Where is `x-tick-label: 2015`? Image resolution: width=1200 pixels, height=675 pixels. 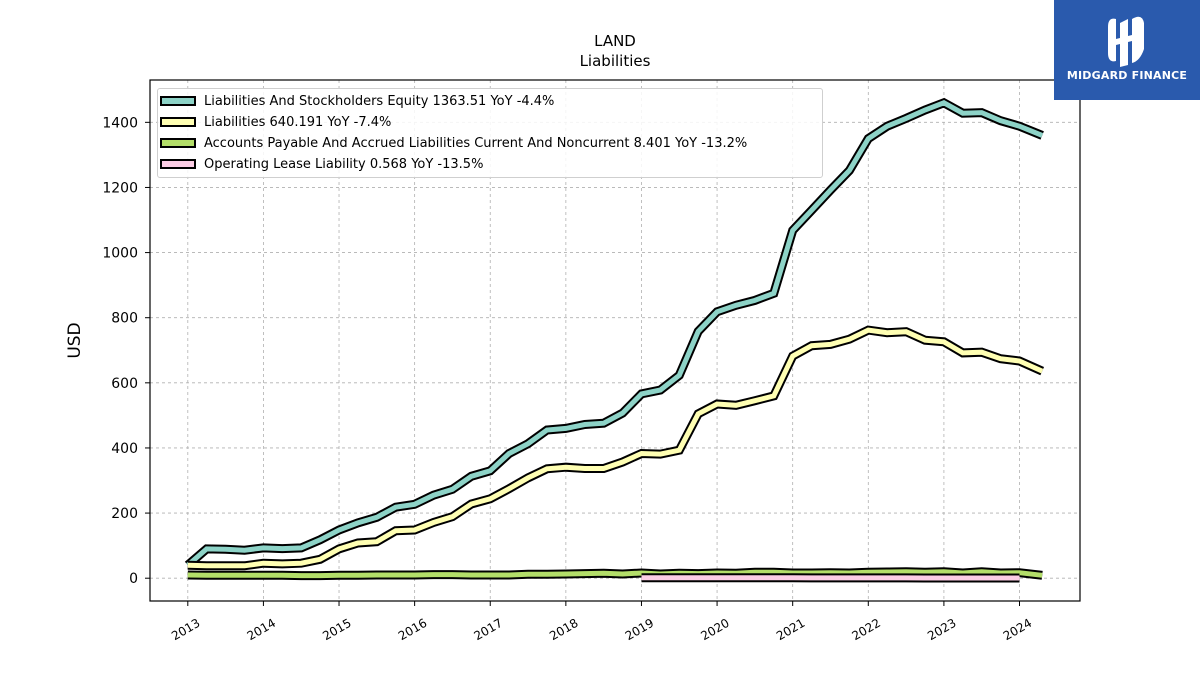 x-tick-label: 2015 is located at coordinates (336, 629).